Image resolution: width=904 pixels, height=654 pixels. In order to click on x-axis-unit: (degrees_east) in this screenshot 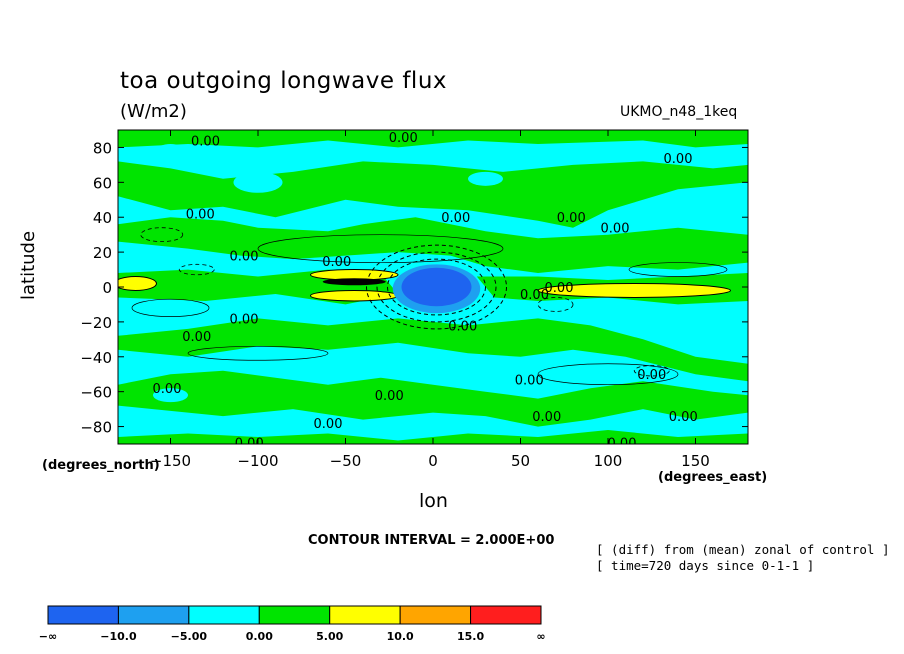, I will do `click(713, 477)`.